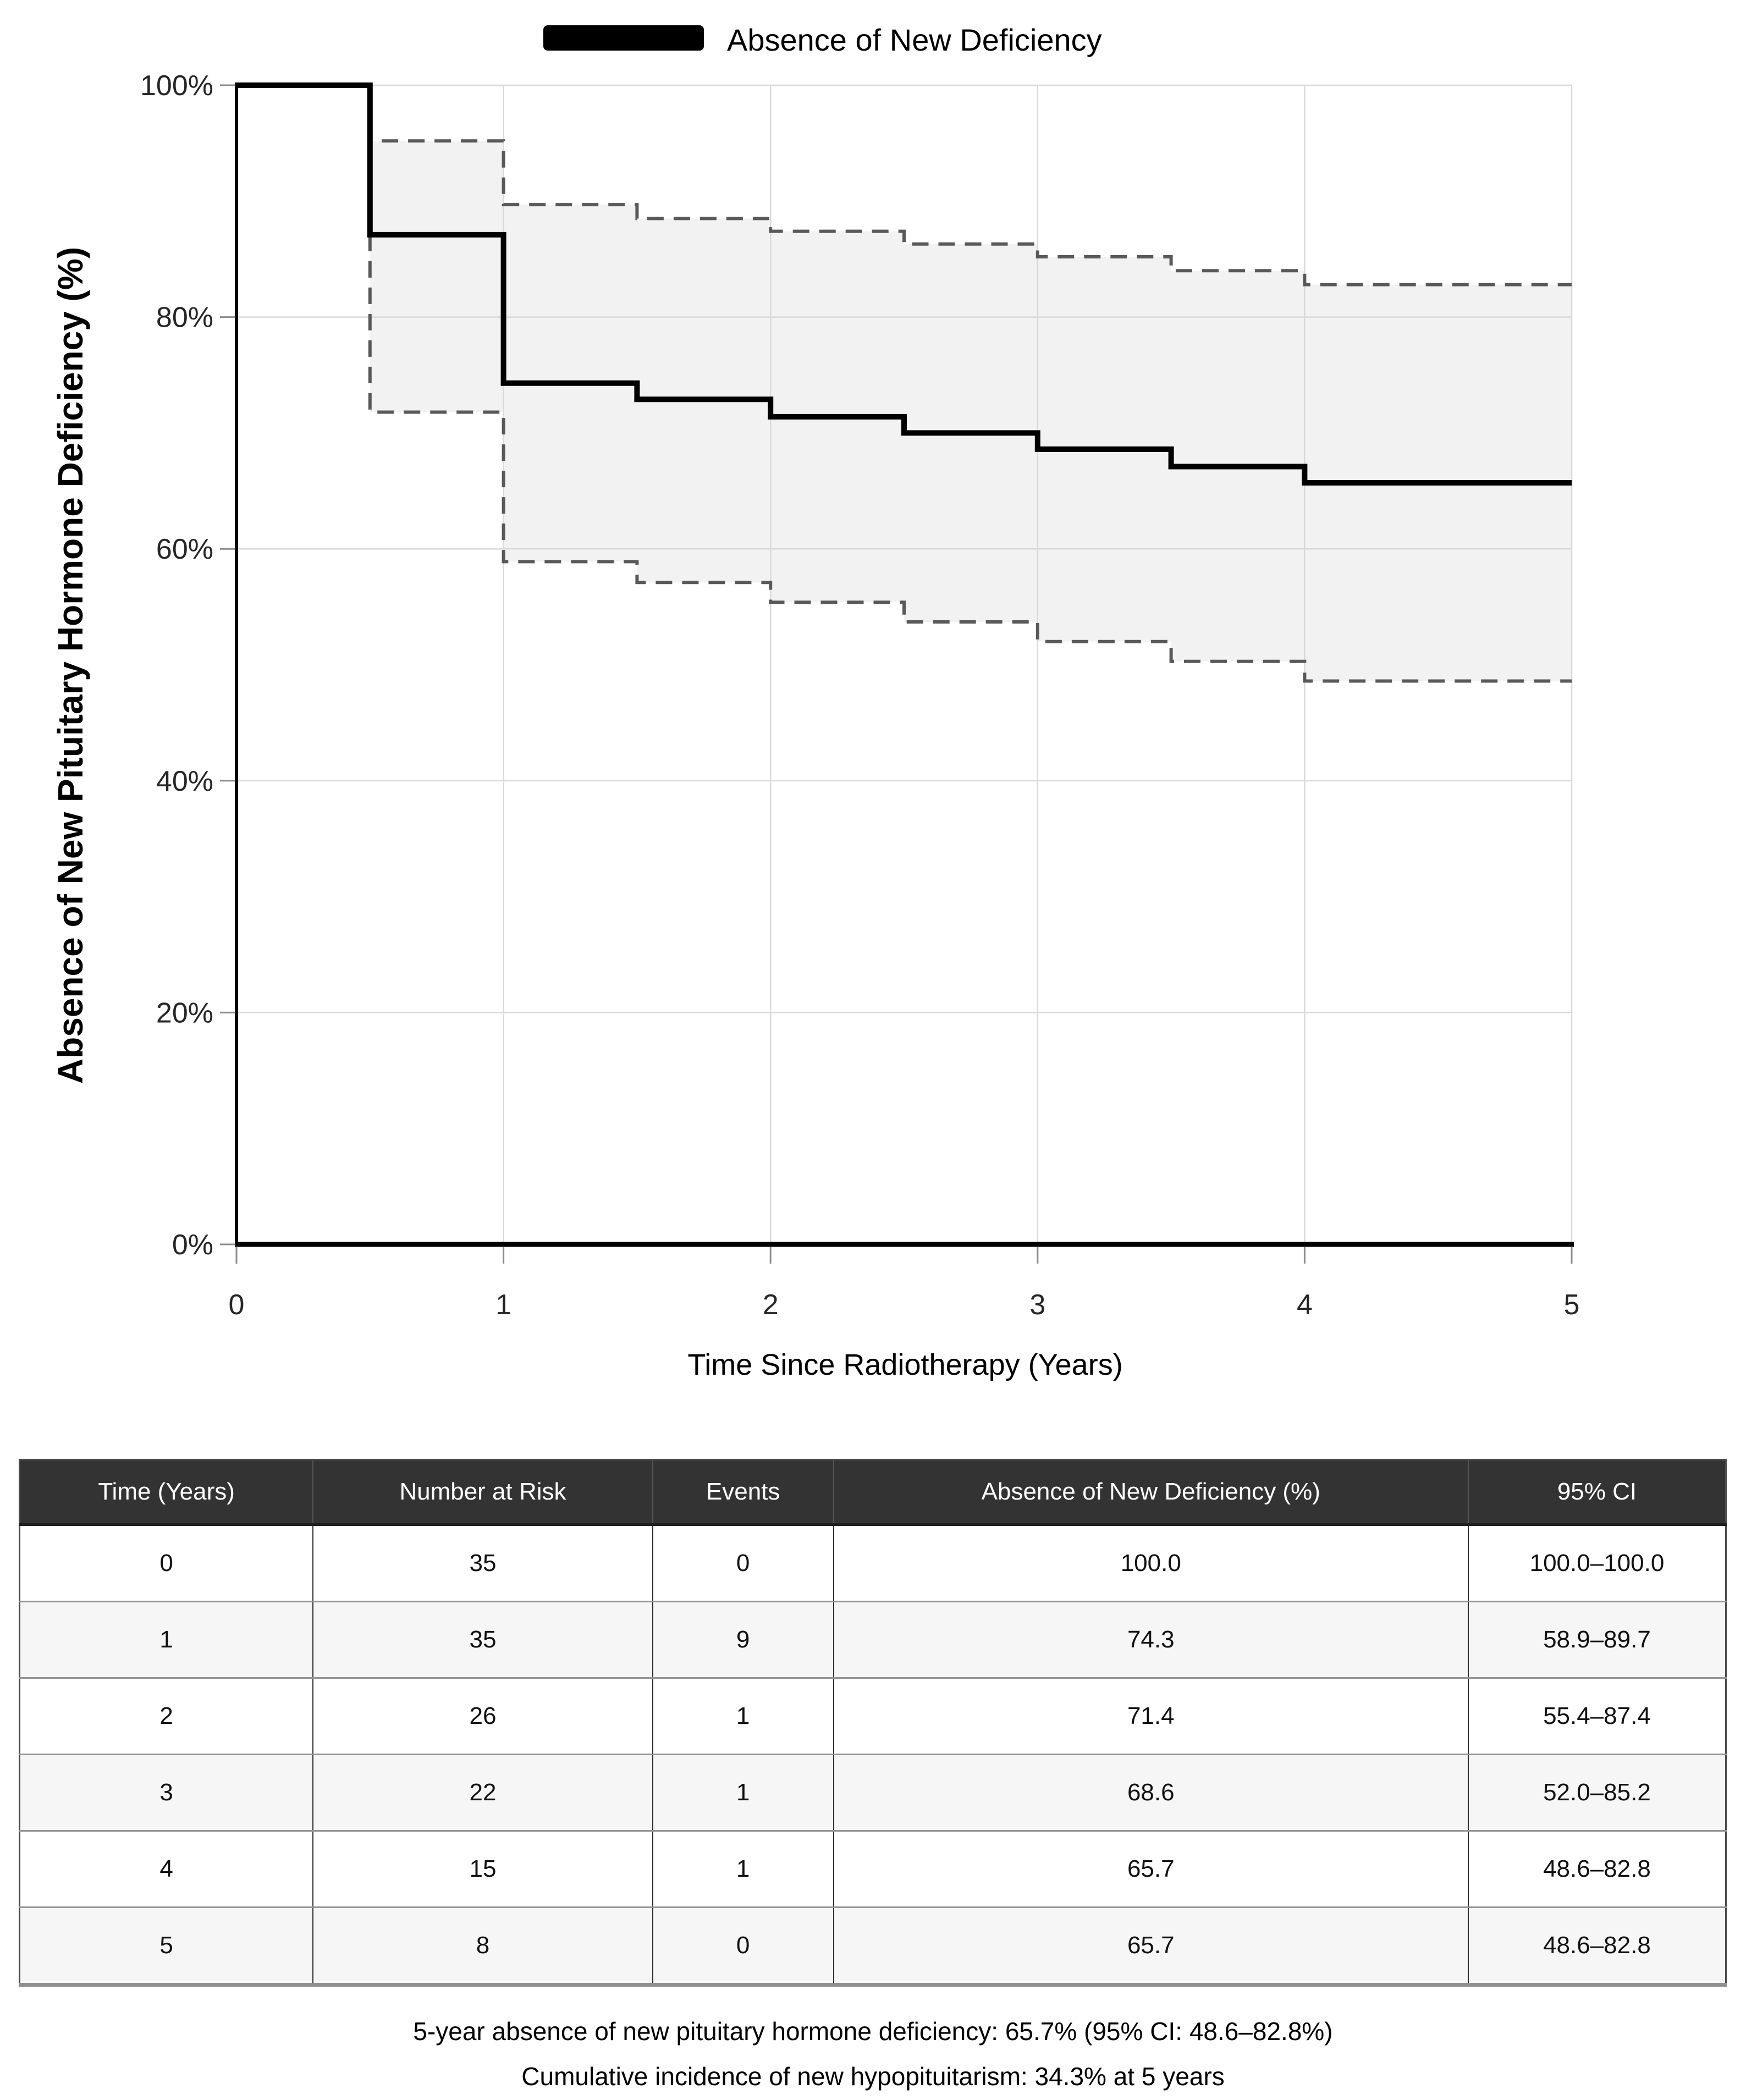 The width and height of the screenshot is (1746, 2100). Describe the element at coordinates (166, 1945) in the screenshot. I see `table-cell: 5` at that location.